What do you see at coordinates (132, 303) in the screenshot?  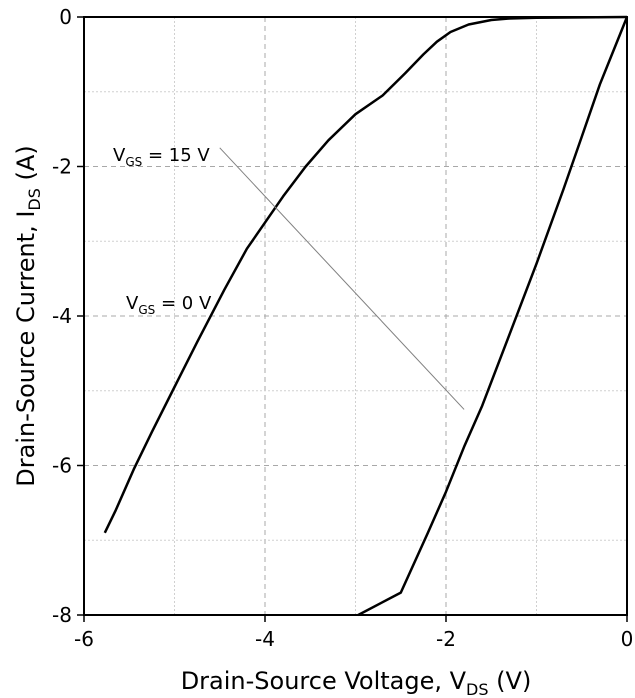 I see `annotation-vgs-0v-main: V` at bounding box center [132, 303].